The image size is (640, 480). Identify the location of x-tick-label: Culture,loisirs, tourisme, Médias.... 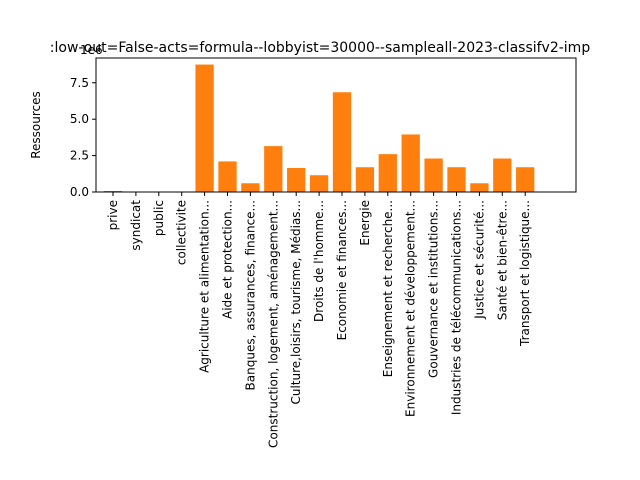
(296, 302).